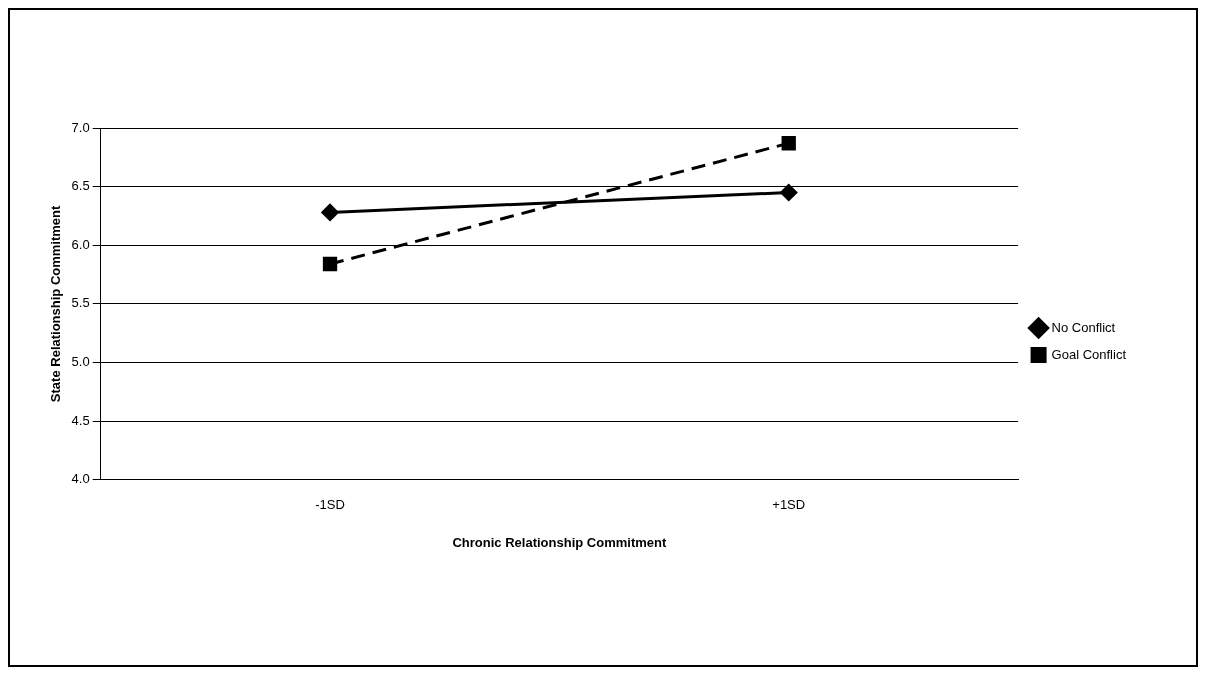  I want to click on y-tick-label: 6.0, so click(80, 244).